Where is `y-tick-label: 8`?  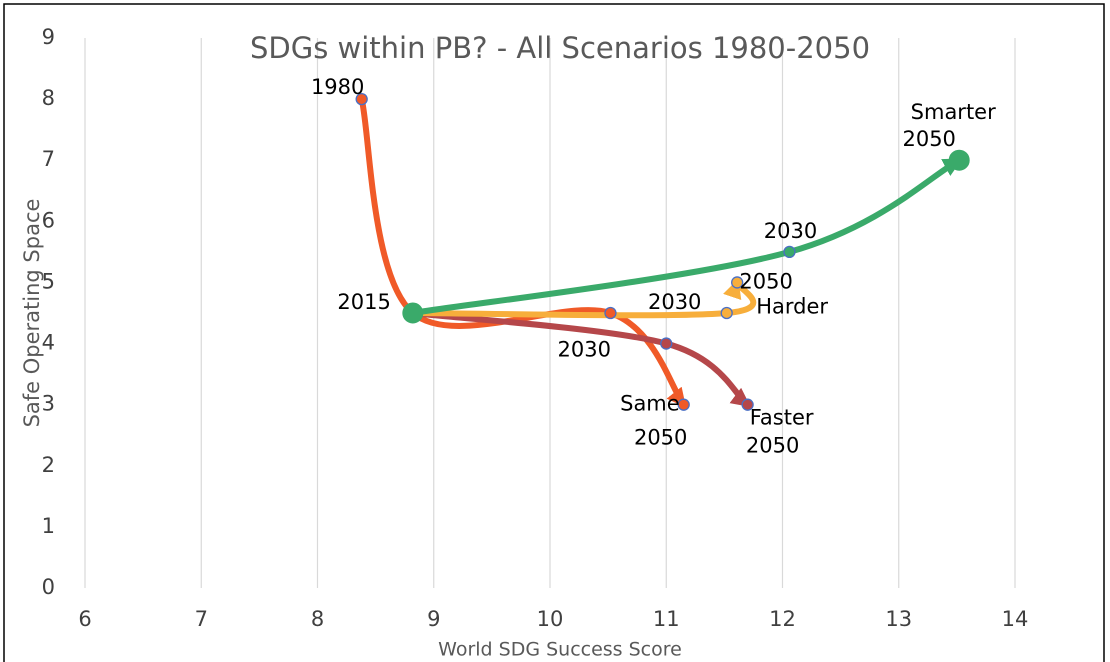 y-tick-label: 8 is located at coordinates (48, 98).